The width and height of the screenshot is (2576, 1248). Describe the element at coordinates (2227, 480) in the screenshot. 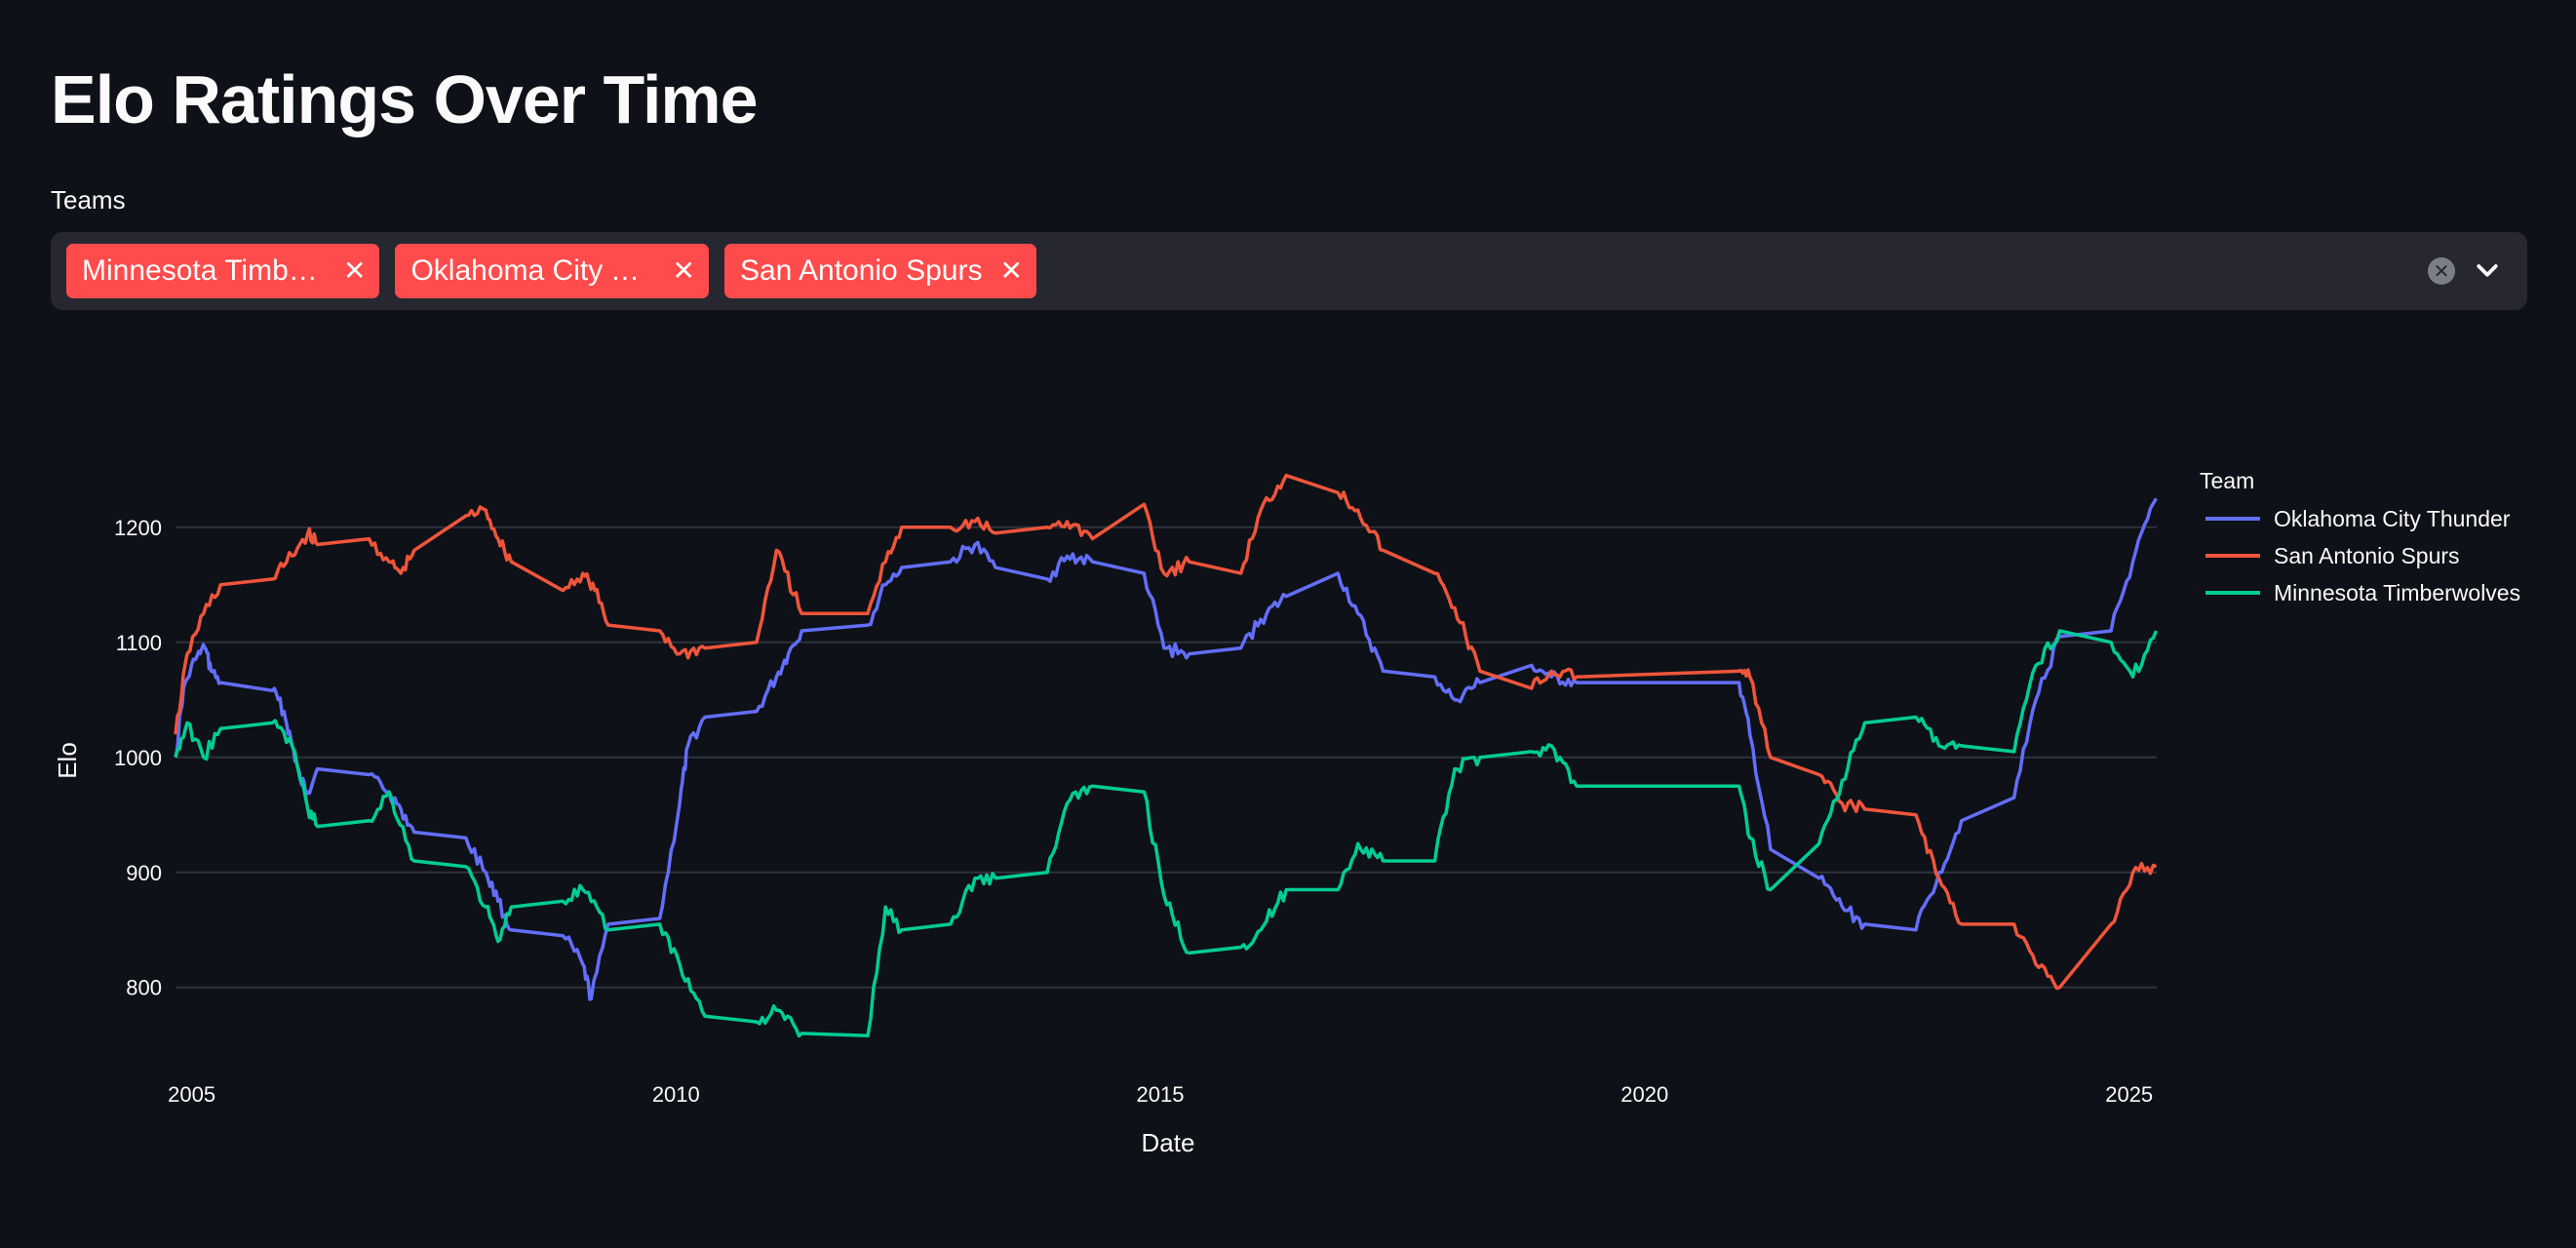

I see `legend-title: Team` at that location.